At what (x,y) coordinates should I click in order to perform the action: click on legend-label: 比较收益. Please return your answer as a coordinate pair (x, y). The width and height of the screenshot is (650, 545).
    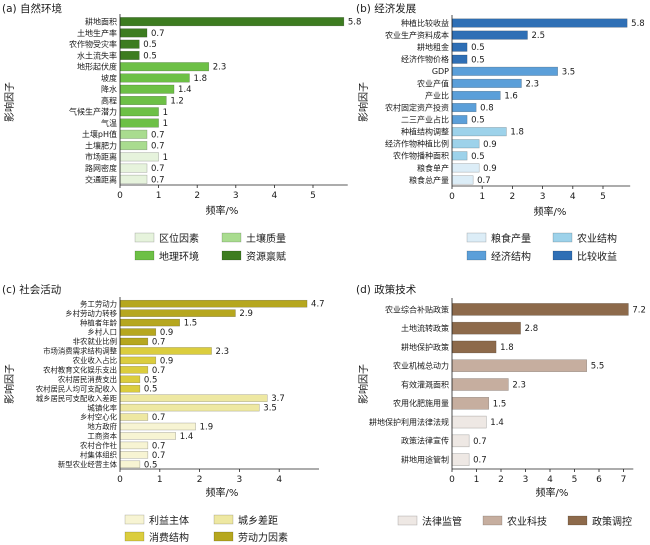
    Looking at the image, I should click on (597, 256).